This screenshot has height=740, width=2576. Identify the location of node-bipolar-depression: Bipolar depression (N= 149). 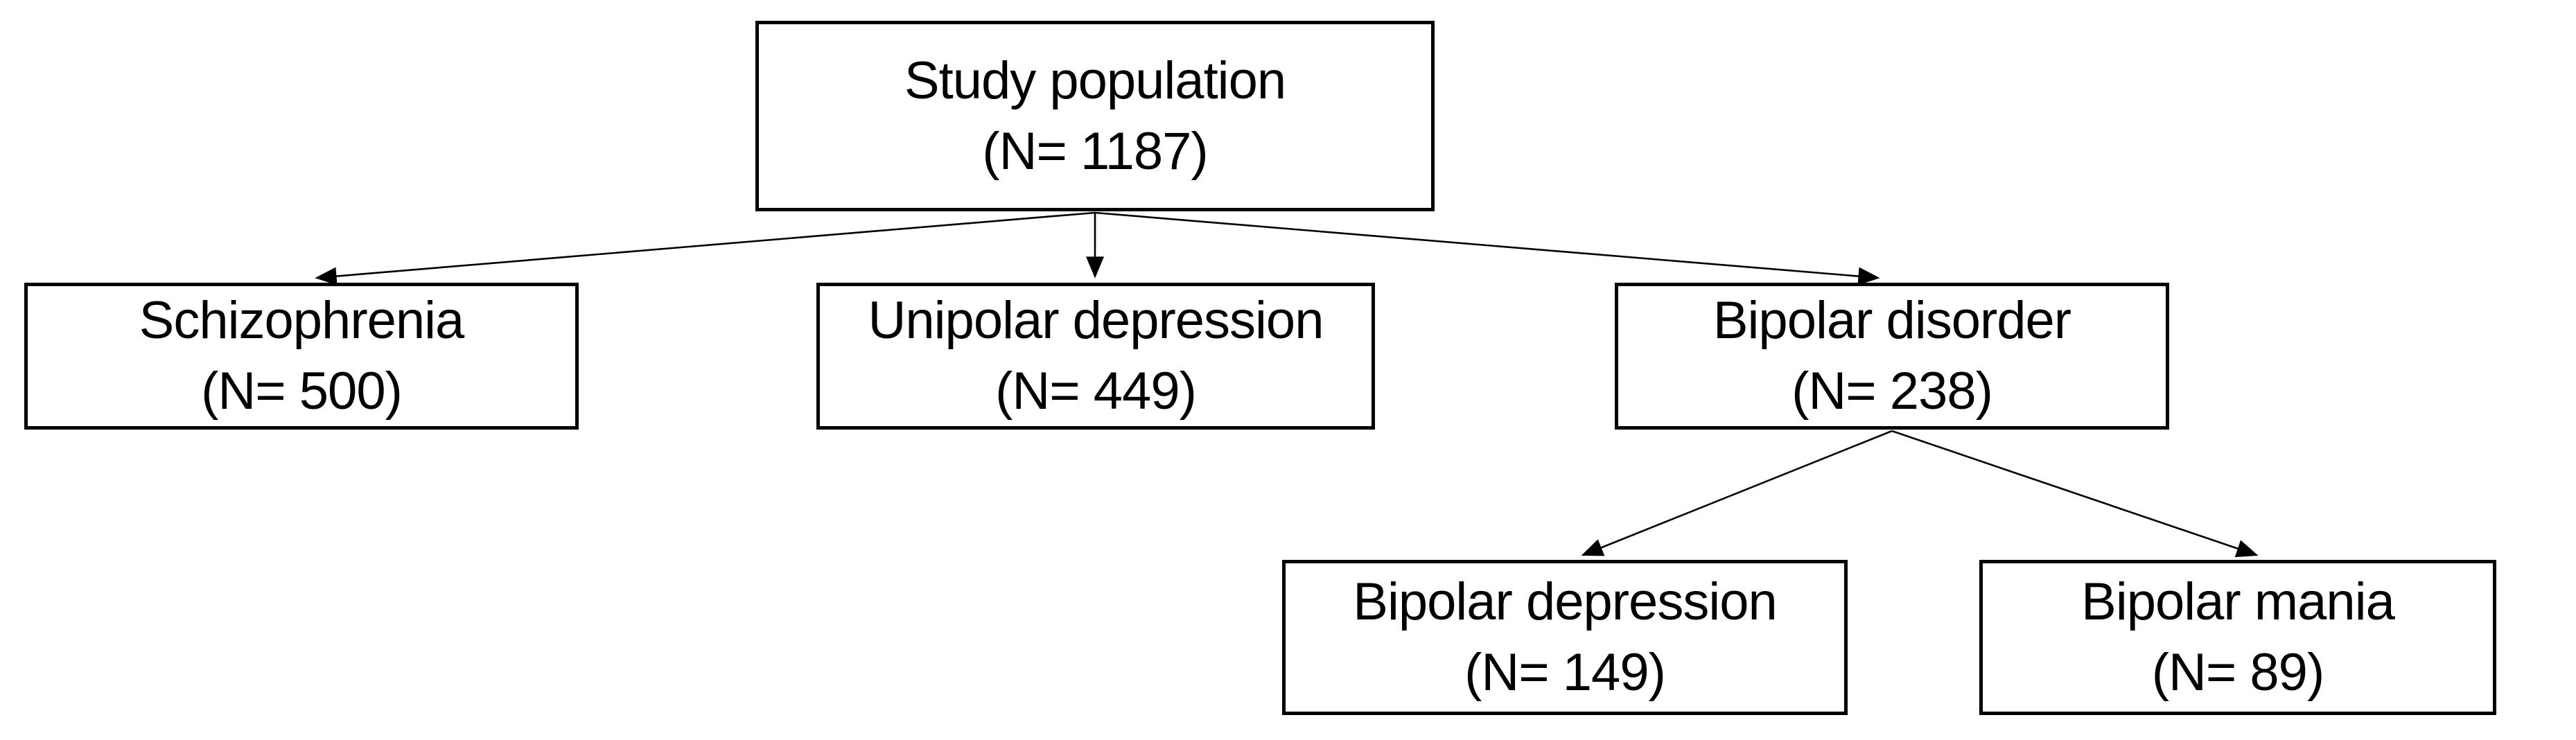
(1565, 637).